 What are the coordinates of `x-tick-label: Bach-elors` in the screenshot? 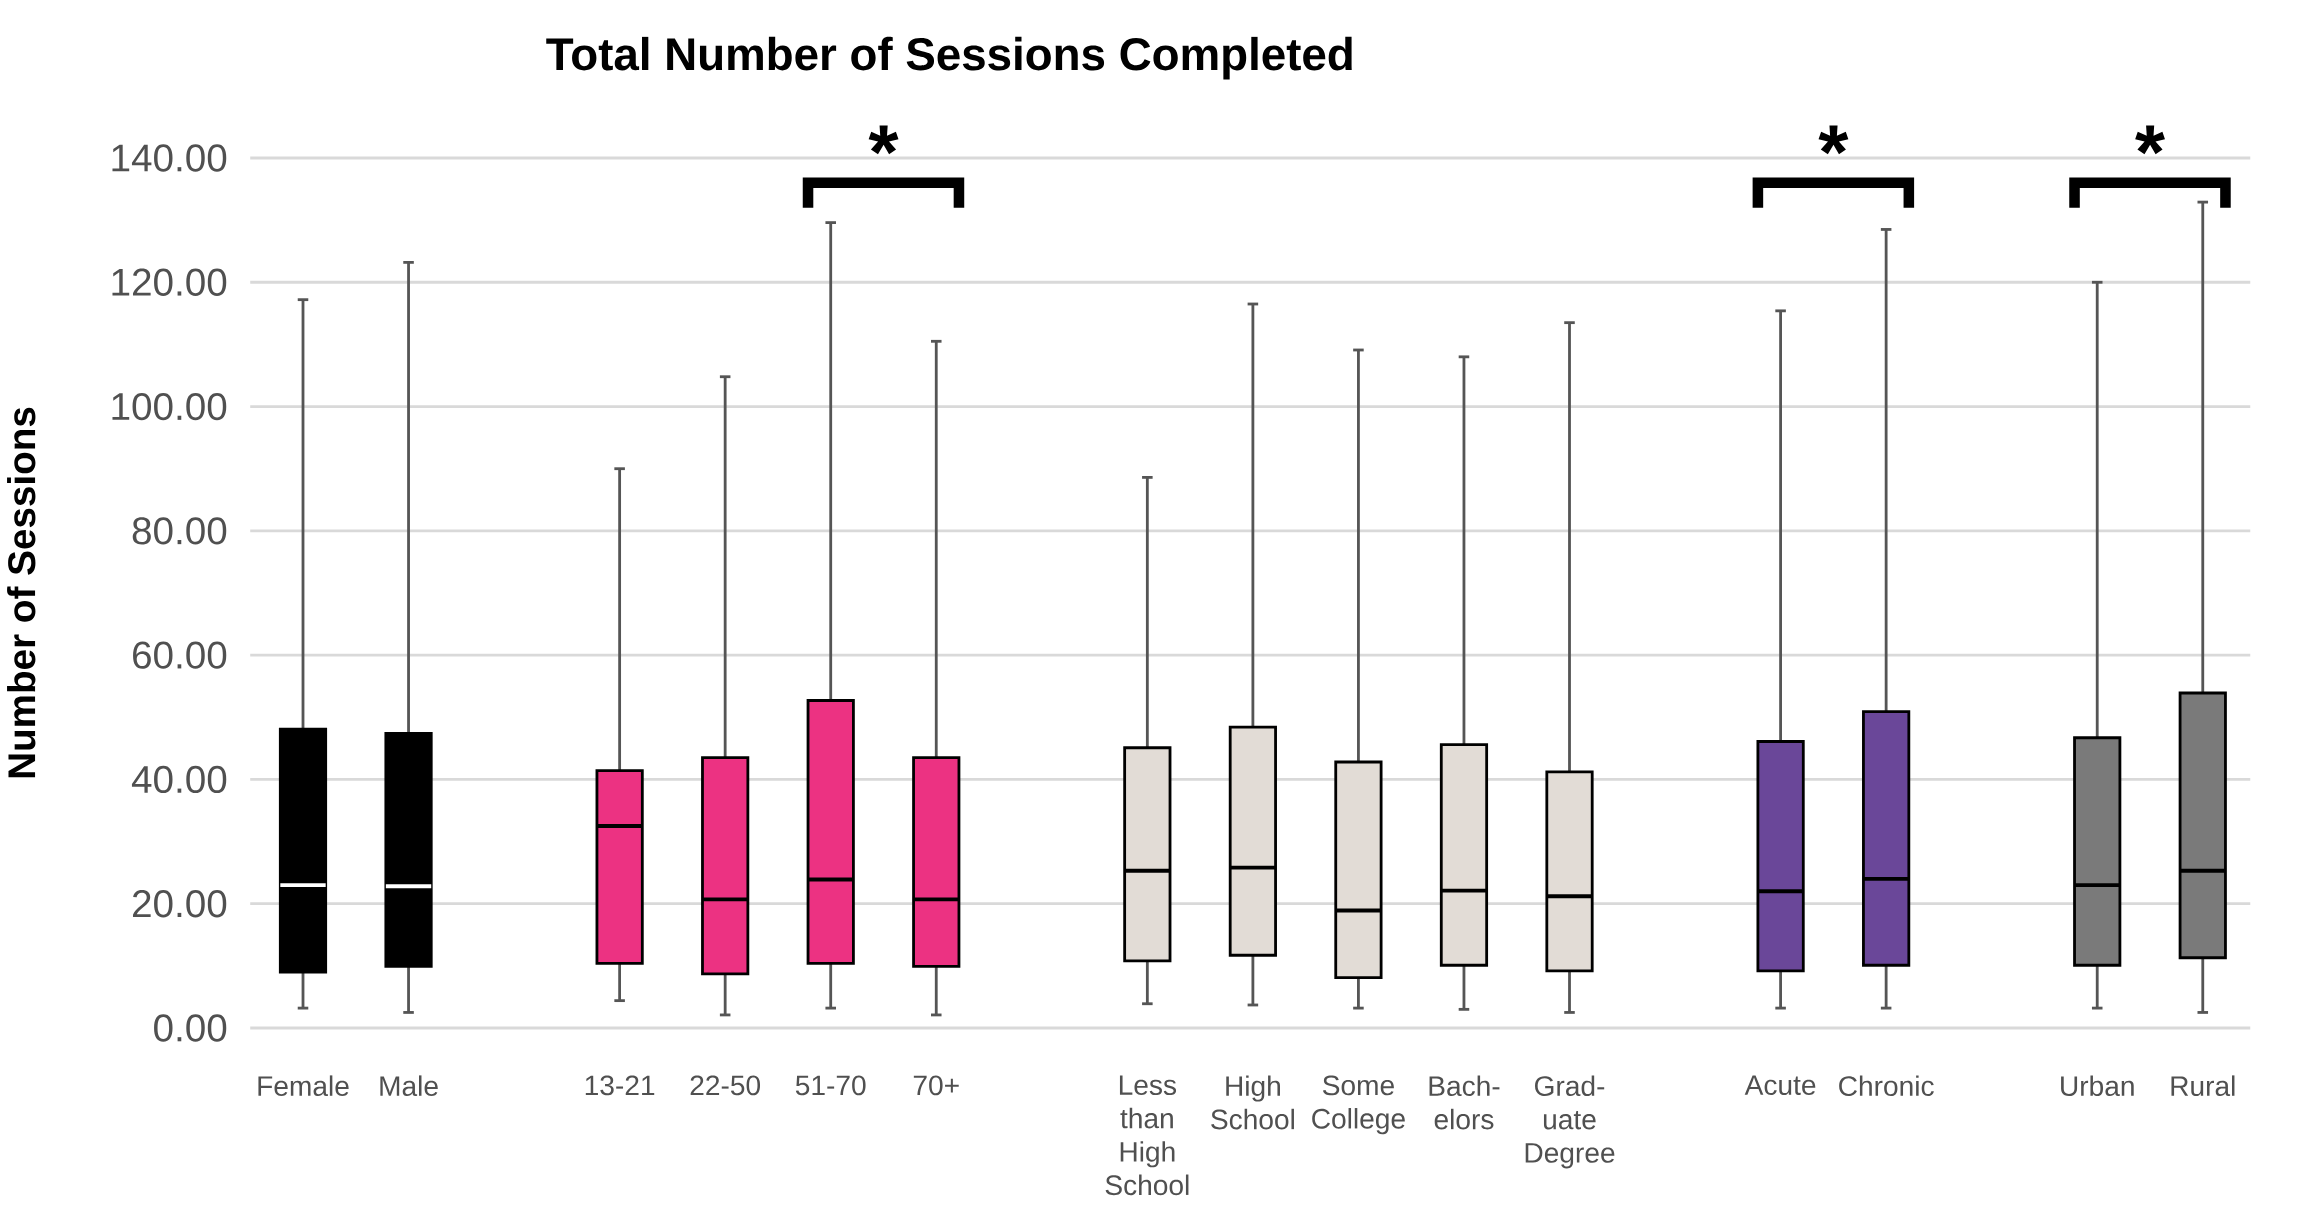 It's located at (1464, 1102).